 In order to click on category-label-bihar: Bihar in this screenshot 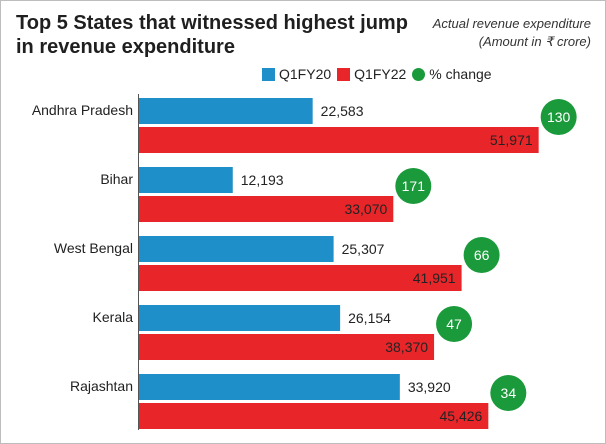, I will do `click(116, 179)`.